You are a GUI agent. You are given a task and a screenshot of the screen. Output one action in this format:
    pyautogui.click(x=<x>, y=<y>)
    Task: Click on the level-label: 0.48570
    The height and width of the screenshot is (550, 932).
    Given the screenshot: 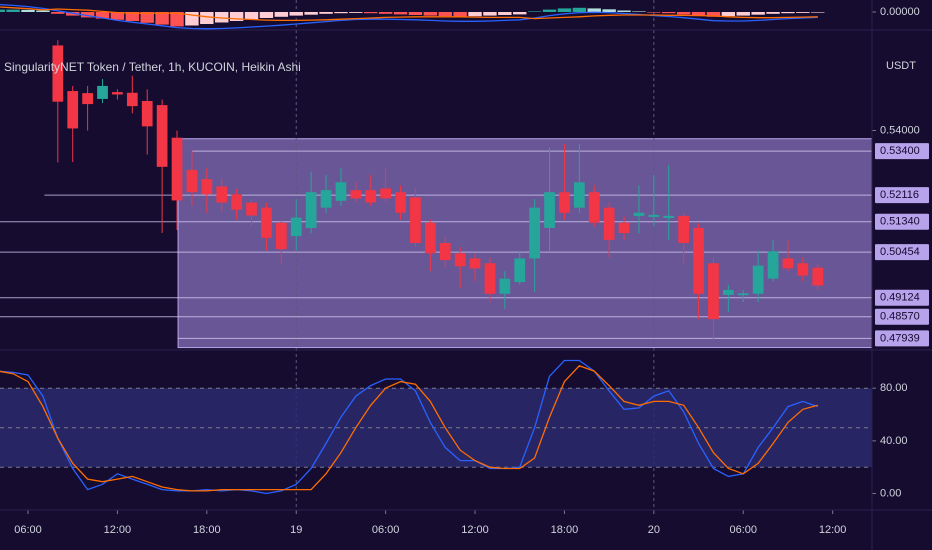 What is the action you would take?
    pyautogui.click(x=900, y=317)
    